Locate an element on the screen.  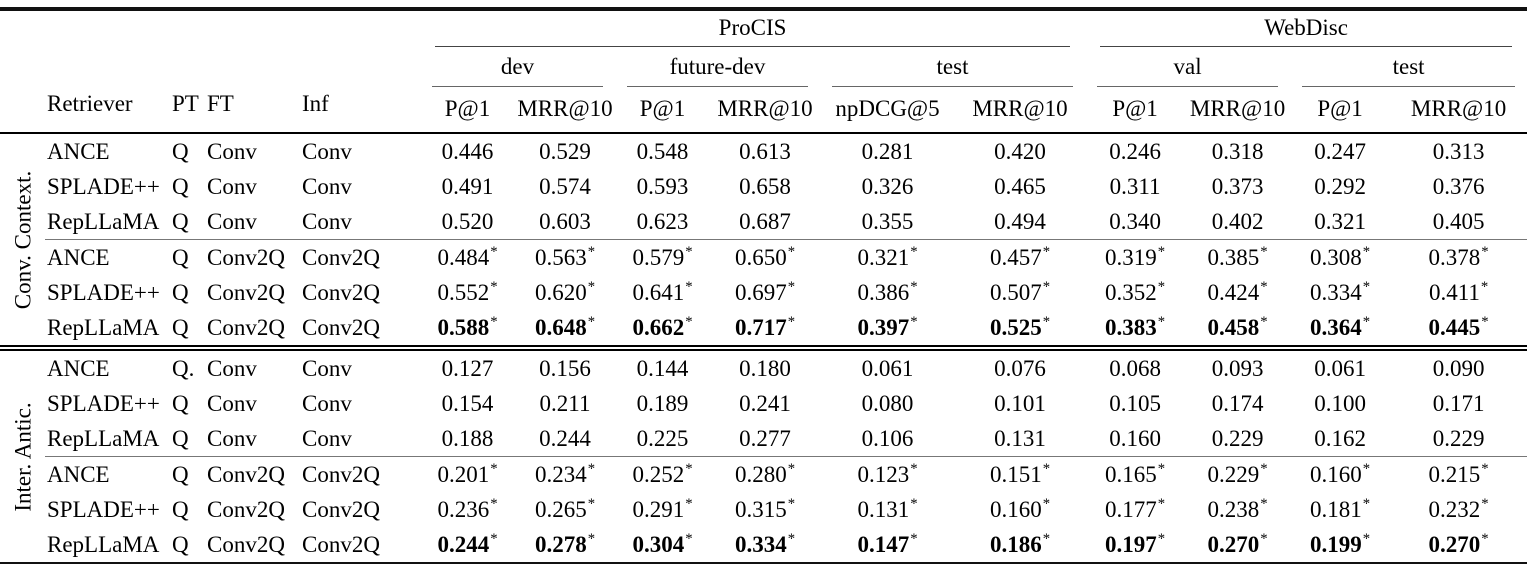
metric-value: 0.424* is located at coordinates (1237, 292).